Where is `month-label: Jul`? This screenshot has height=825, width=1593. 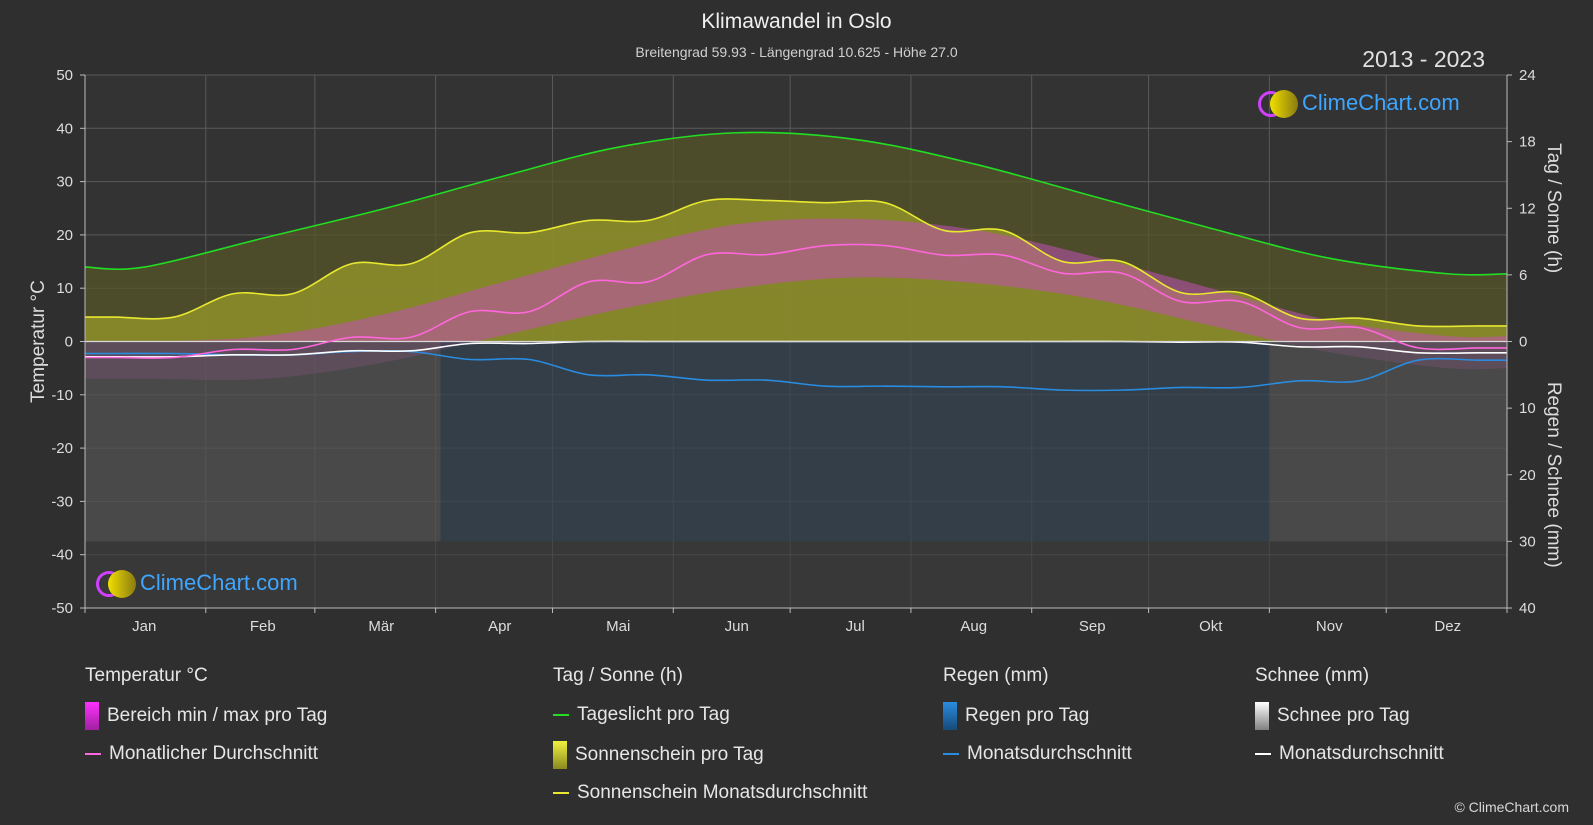 month-label: Jul is located at coordinates (855, 626).